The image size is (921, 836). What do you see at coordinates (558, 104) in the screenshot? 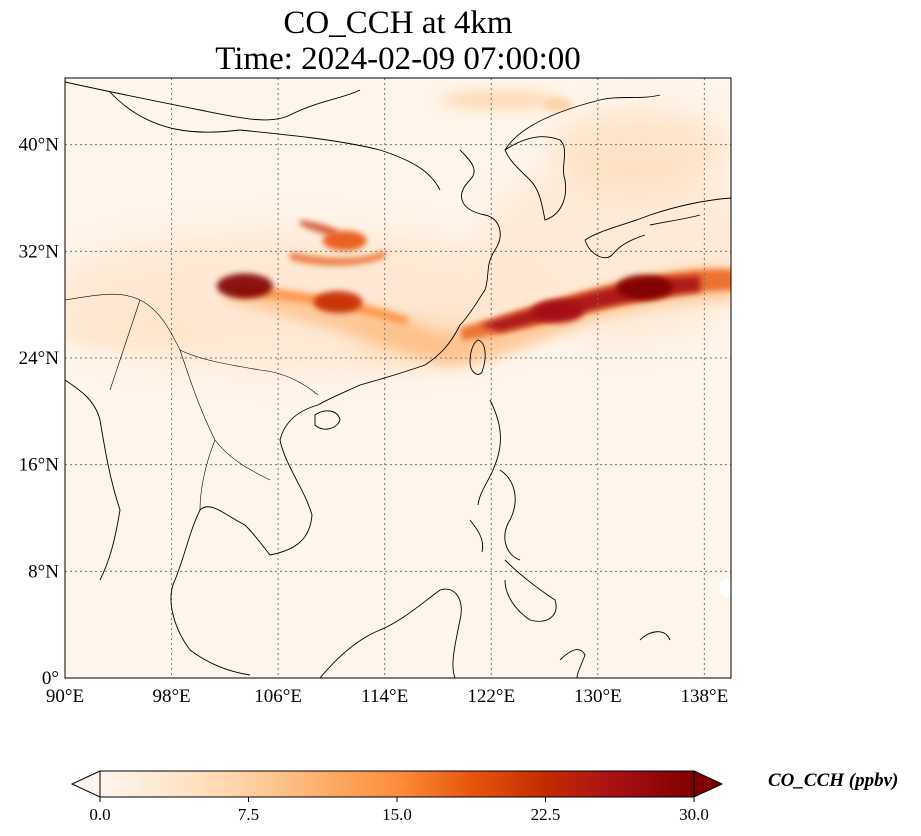
I see `plume-north-pacific` at bounding box center [558, 104].